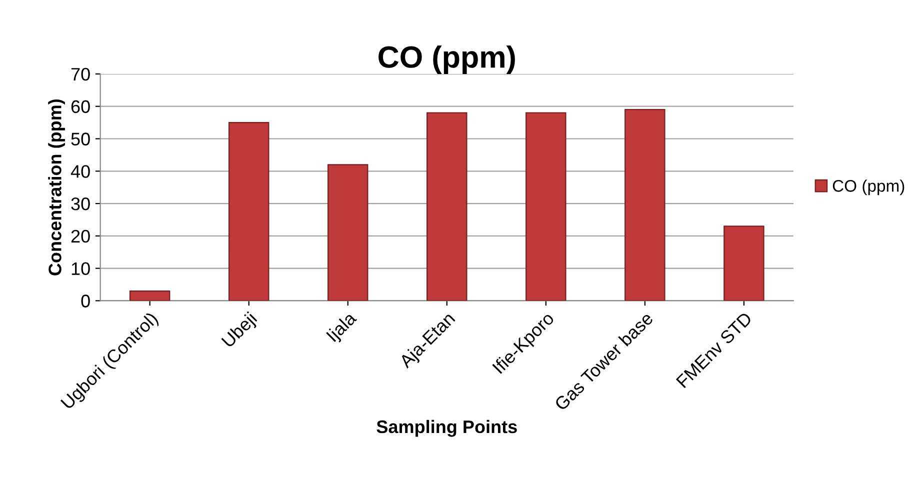  What do you see at coordinates (80, 139) in the screenshot?
I see `y-tick-label: 50` at bounding box center [80, 139].